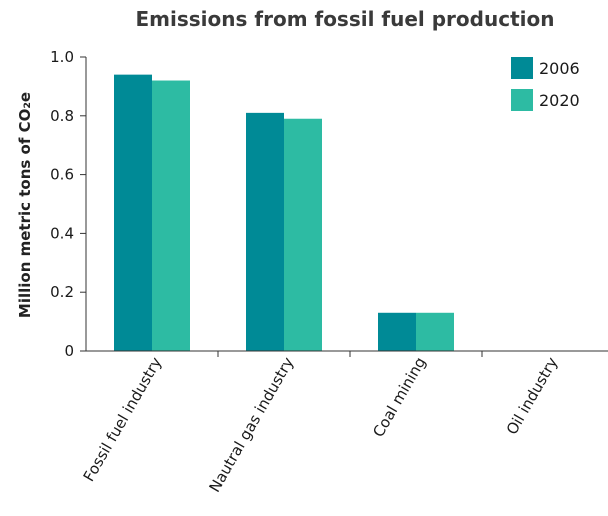 The width and height of the screenshot is (608, 516). I want to click on y-axis: 0 0.2 0.4 0.6 0.8 1.0, so click(68, 204).